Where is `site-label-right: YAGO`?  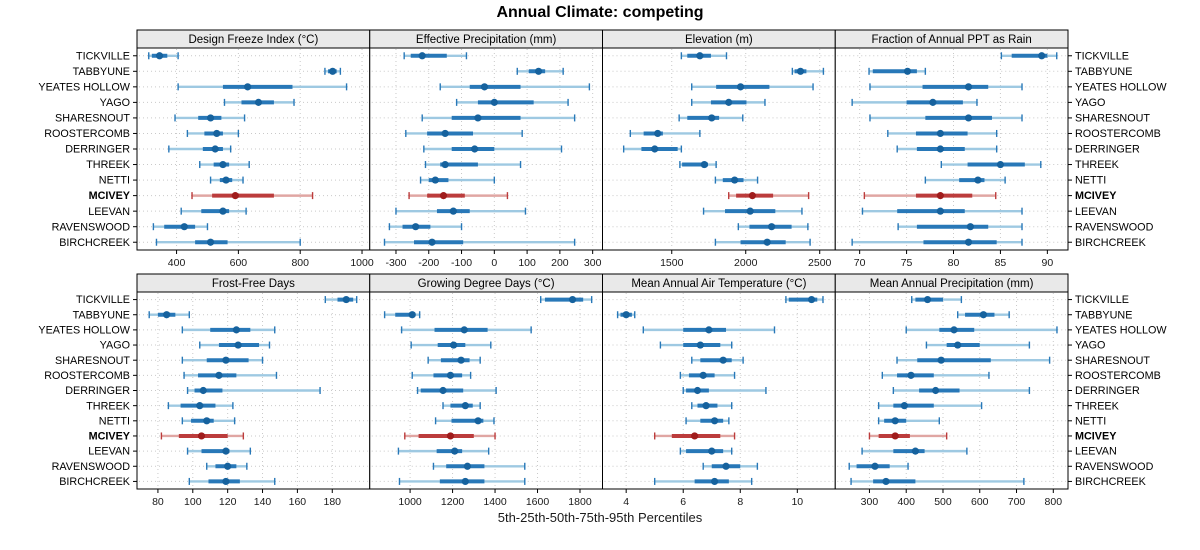
site-label-right: YAGO is located at coordinates (1090, 103).